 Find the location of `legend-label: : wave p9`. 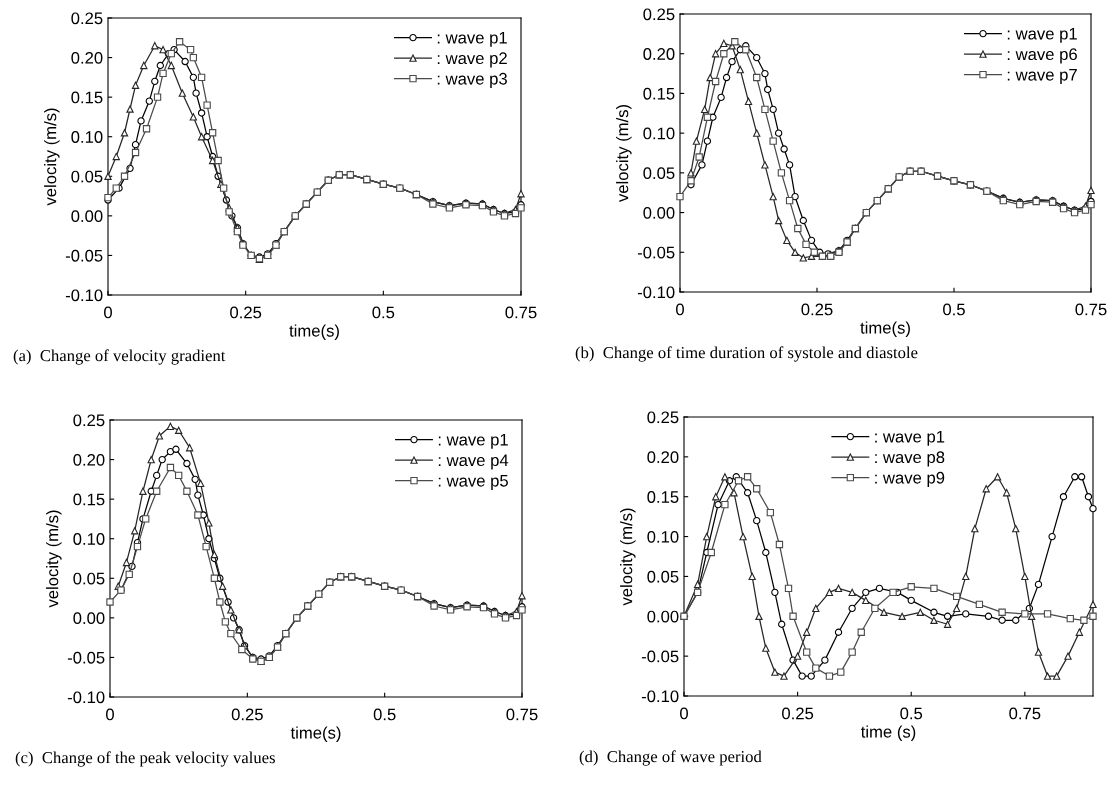

legend-label: : wave p9 is located at coordinates (910, 479).